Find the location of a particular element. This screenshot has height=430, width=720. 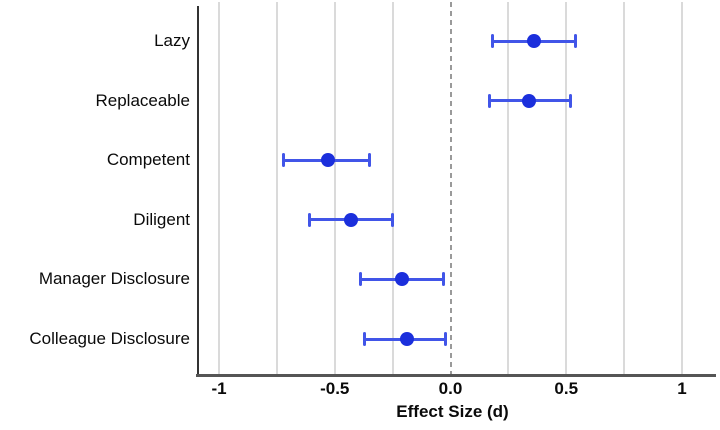

x-tick-label: -0.5 is located at coordinates (335, 388).